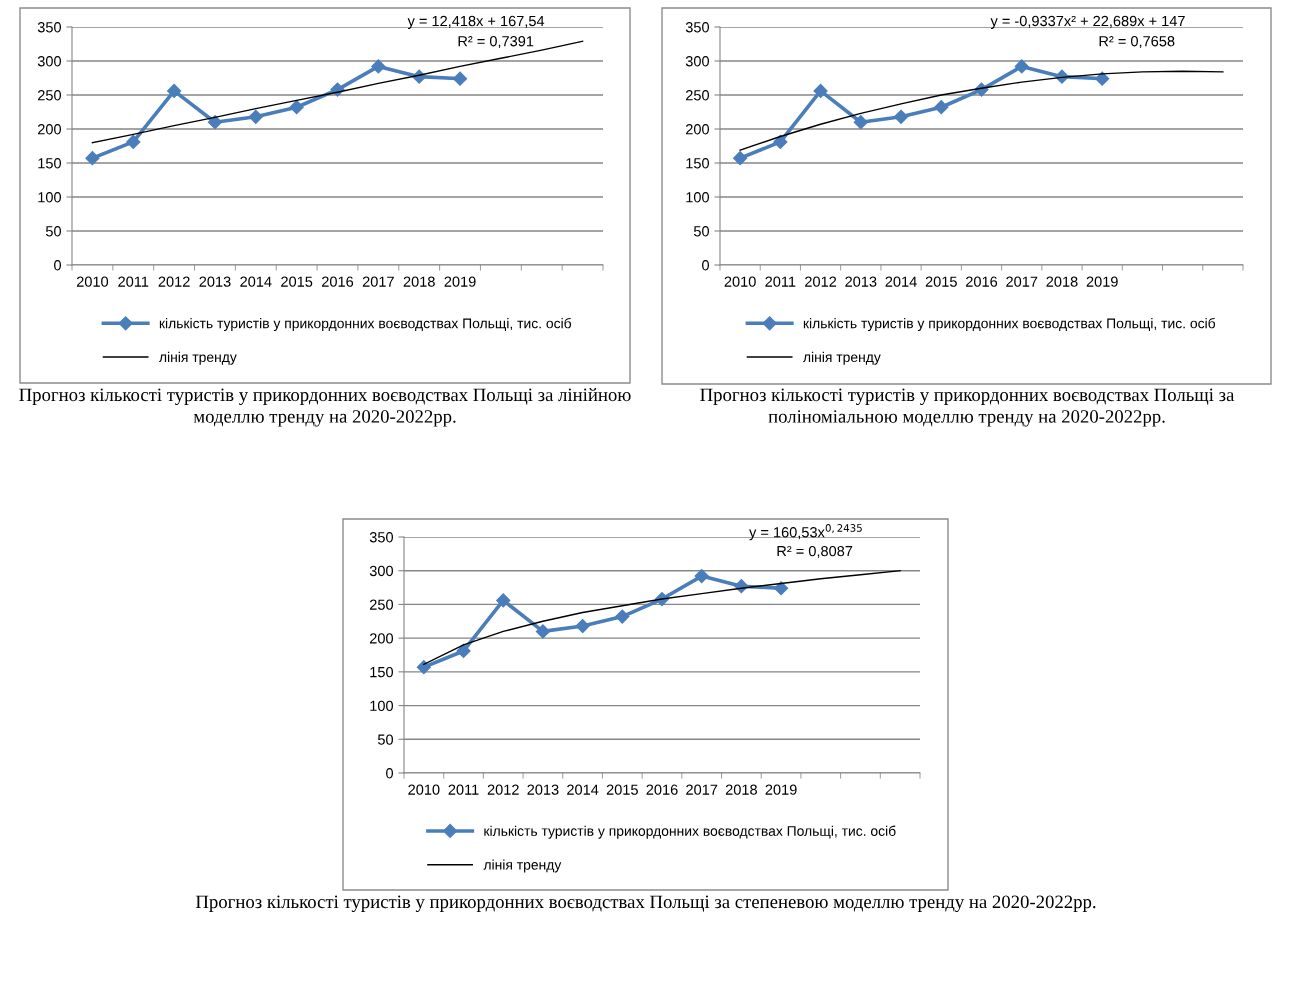  Describe the element at coordinates (805, 532) in the screenshot. I see `annotation: y = 160,53x$^{0,2435}$` at that location.